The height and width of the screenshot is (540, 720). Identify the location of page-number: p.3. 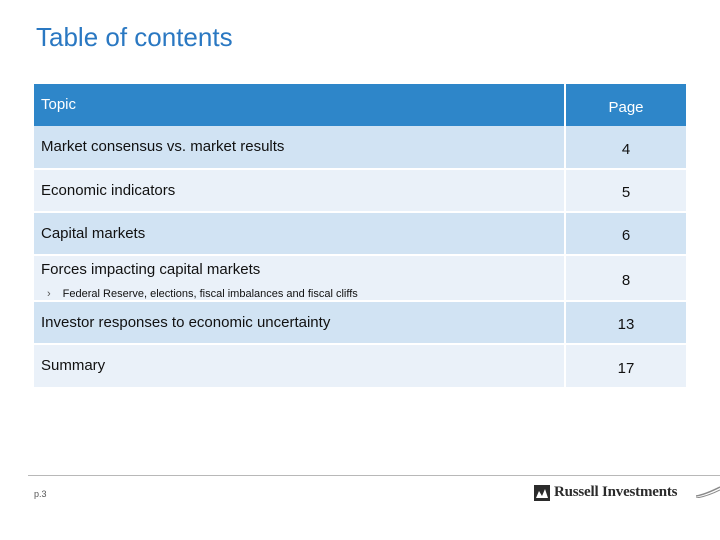
(40, 494).